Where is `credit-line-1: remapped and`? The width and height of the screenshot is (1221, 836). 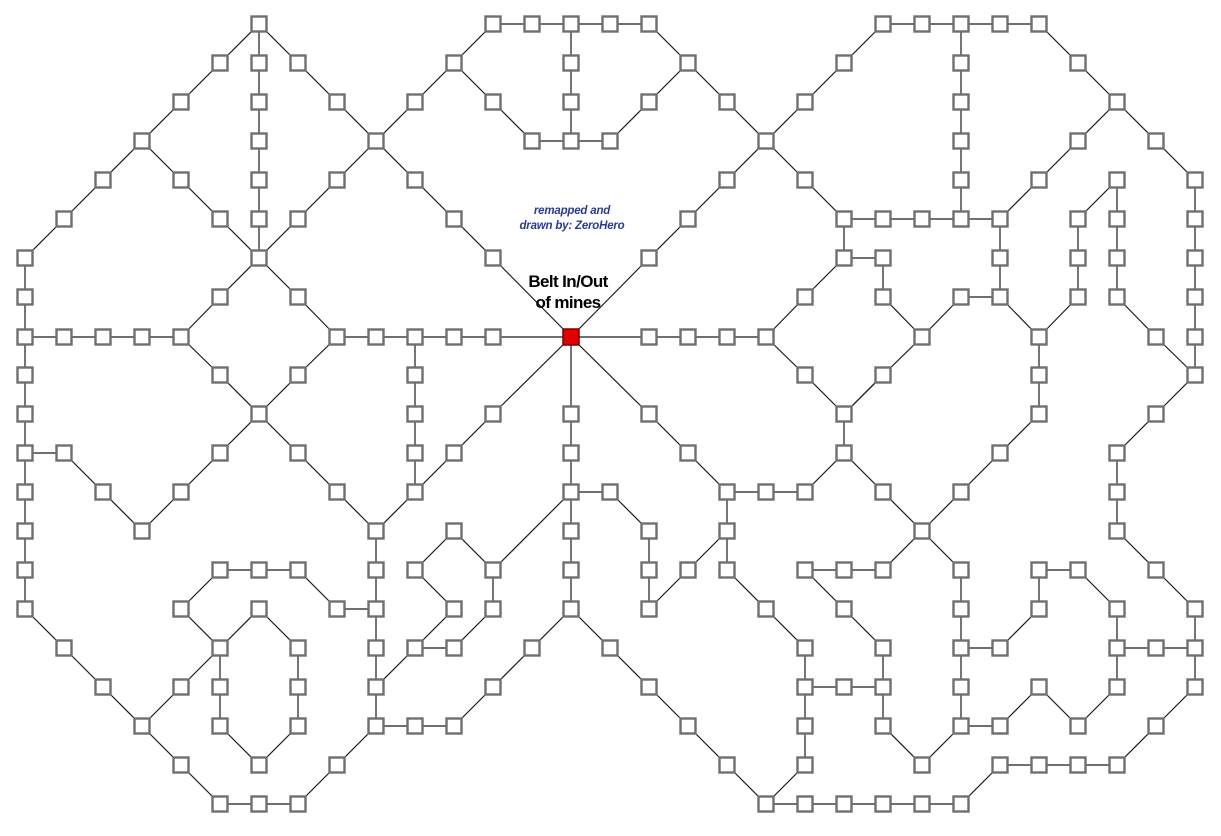
credit-line-1: remapped and is located at coordinates (572, 211).